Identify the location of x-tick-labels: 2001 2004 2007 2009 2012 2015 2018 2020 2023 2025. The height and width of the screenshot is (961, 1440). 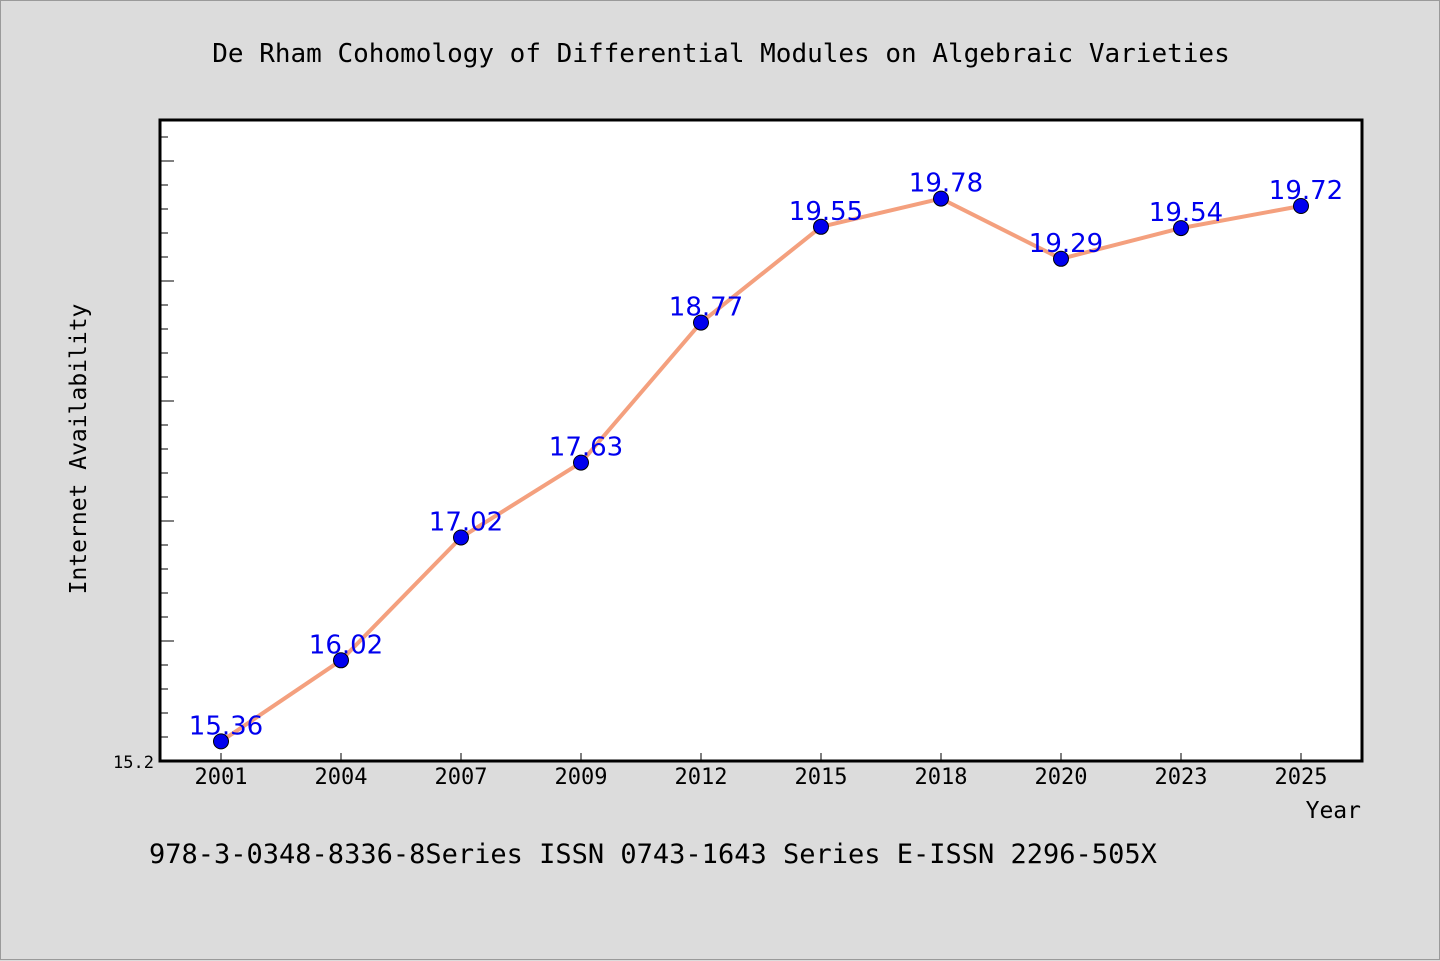
(761, 777).